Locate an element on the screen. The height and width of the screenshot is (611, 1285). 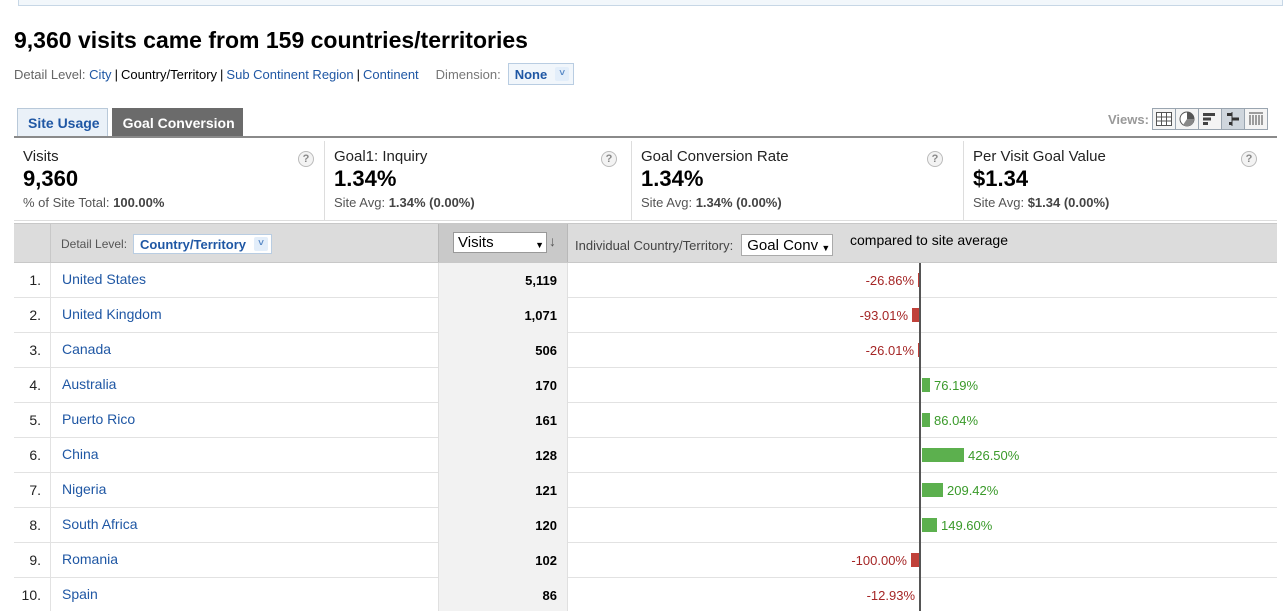
row-index: 4. is located at coordinates (32, 385).